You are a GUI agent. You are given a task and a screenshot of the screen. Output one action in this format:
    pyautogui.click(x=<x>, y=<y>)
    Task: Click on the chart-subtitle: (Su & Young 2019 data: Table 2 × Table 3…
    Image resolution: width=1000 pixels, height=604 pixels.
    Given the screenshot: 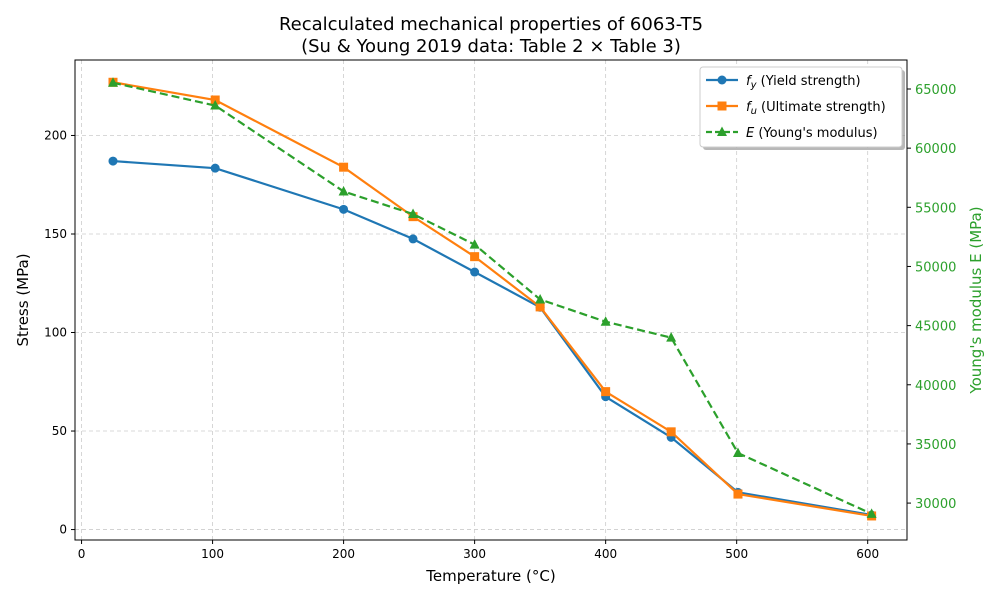 What is the action you would take?
    pyautogui.click(x=491, y=46)
    